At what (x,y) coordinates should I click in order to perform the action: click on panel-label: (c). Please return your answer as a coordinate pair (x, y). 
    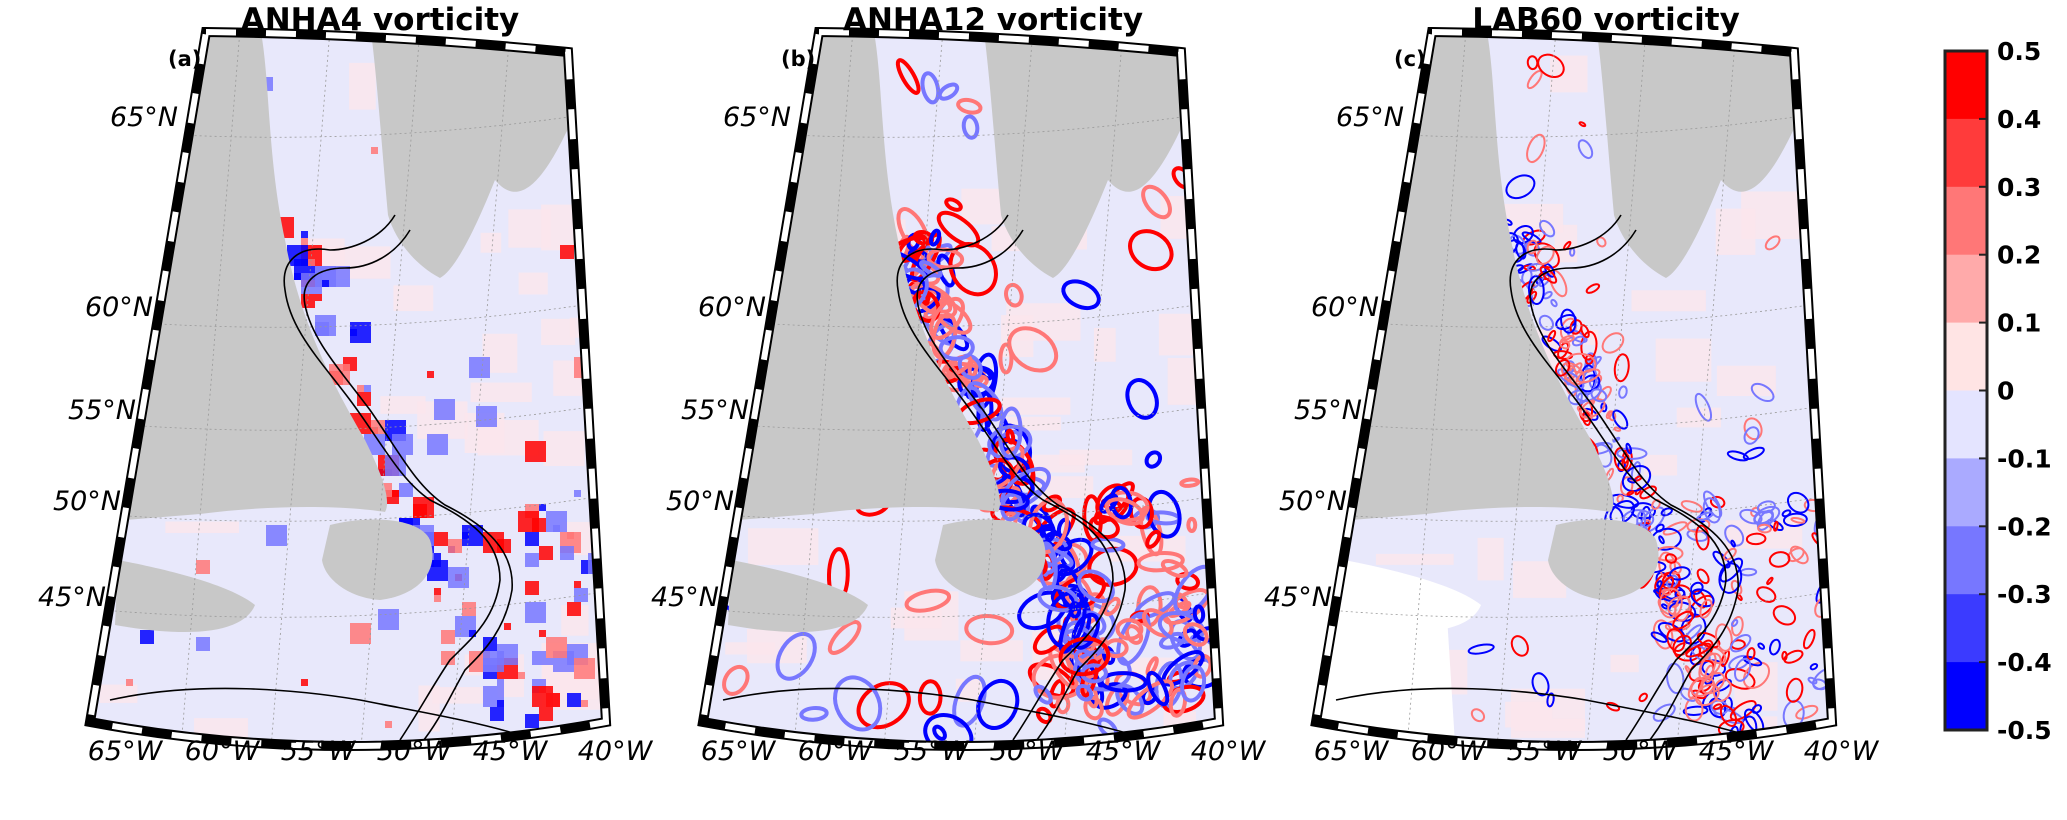
    Looking at the image, I should click on (1410, 59).